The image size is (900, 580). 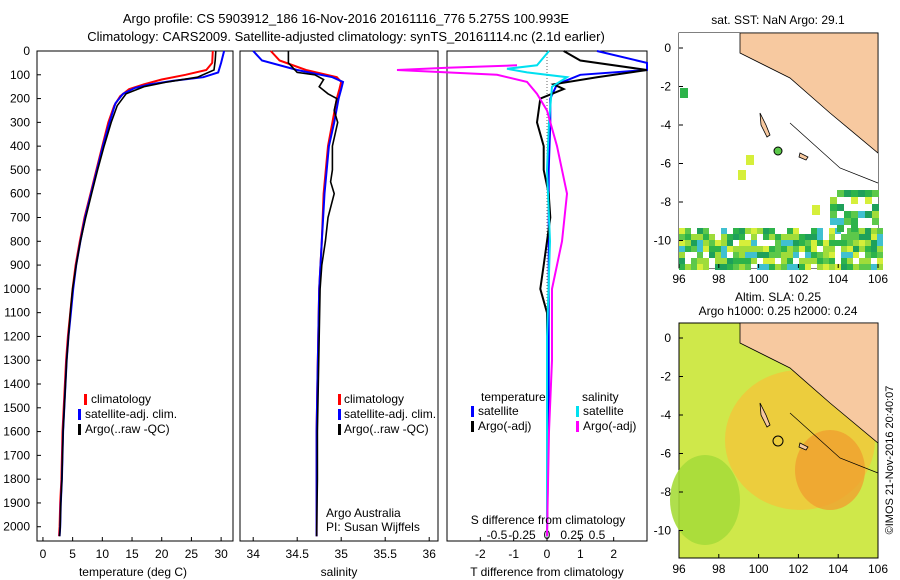 What do you see at coordinates (20, 122) in the screenshot?
I see `depth-tick-label: 300` at bounding box center [20, 122].